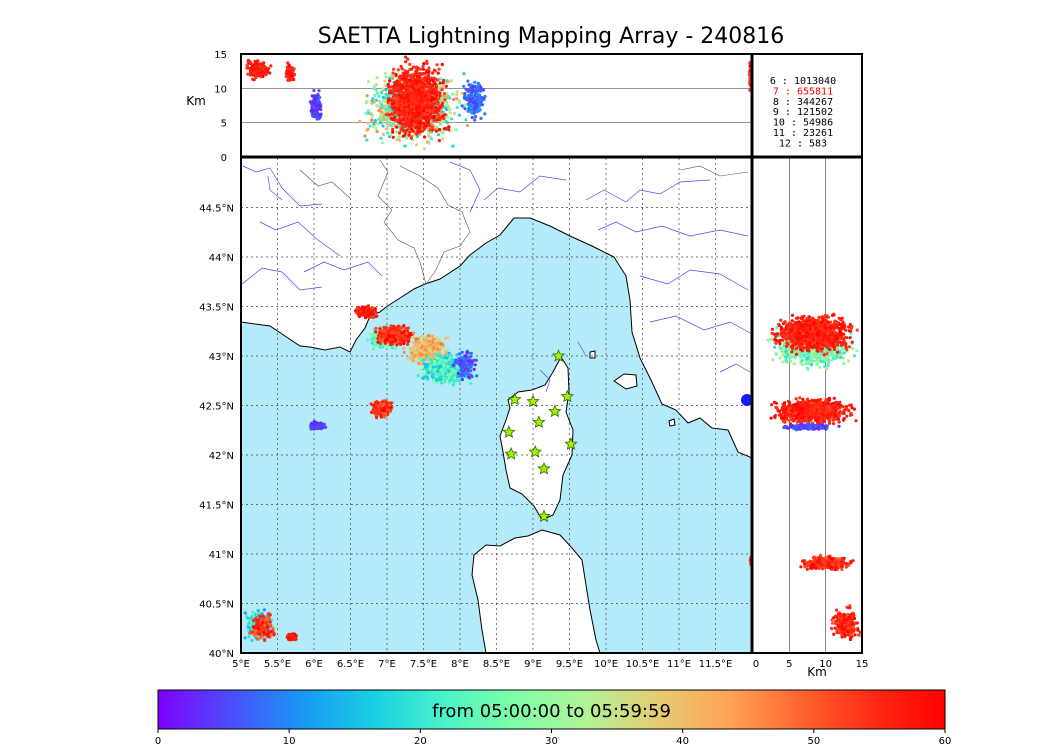 The image size is (1050, 750). I want to click on land-giglio, so click(672, 422).